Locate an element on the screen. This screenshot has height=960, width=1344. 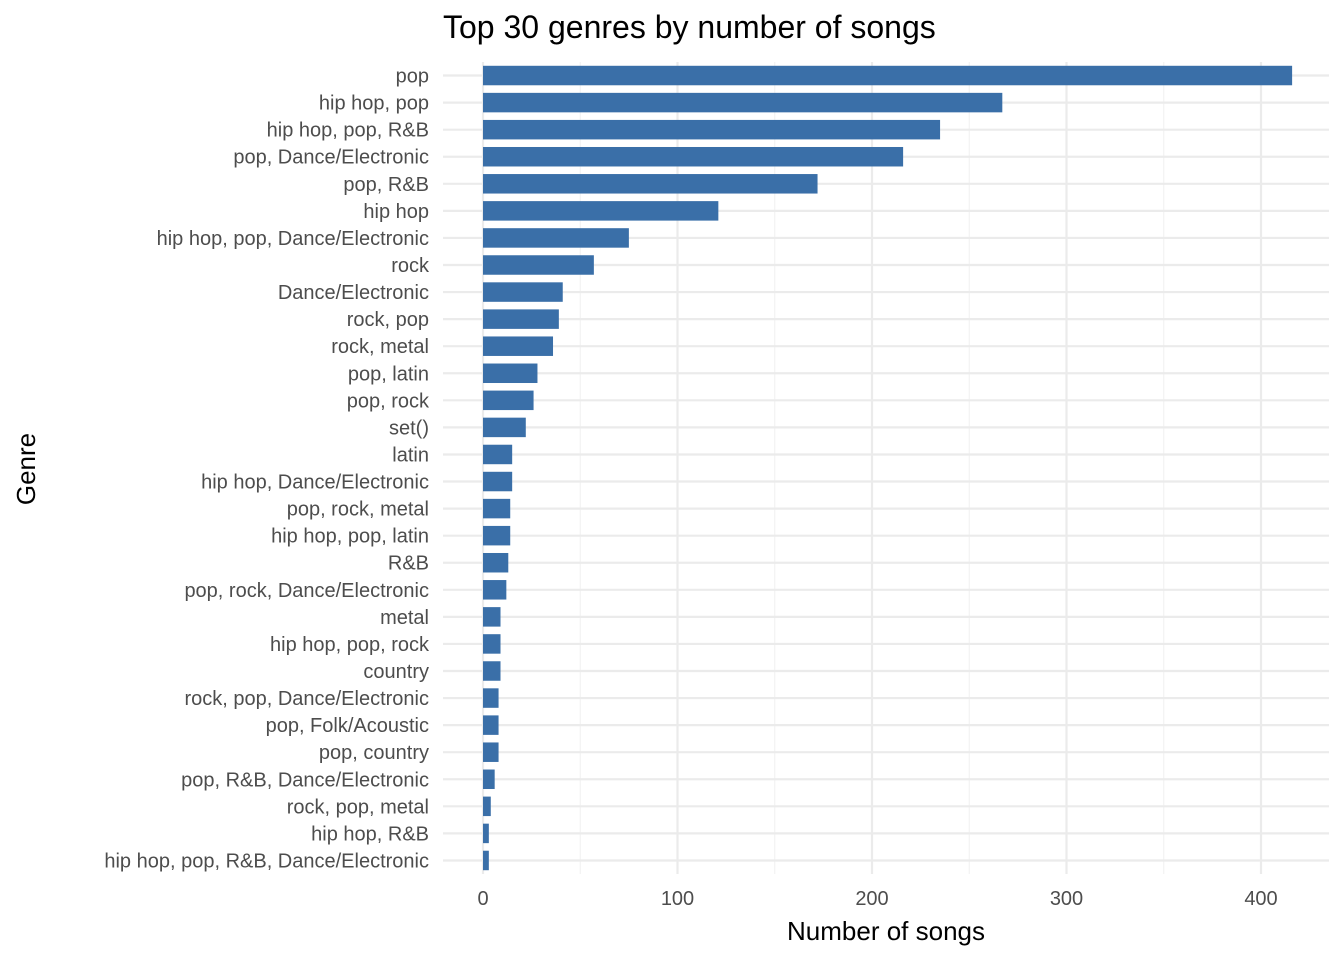
x-tick-label: 300 is located at coordinates (1066, 899).